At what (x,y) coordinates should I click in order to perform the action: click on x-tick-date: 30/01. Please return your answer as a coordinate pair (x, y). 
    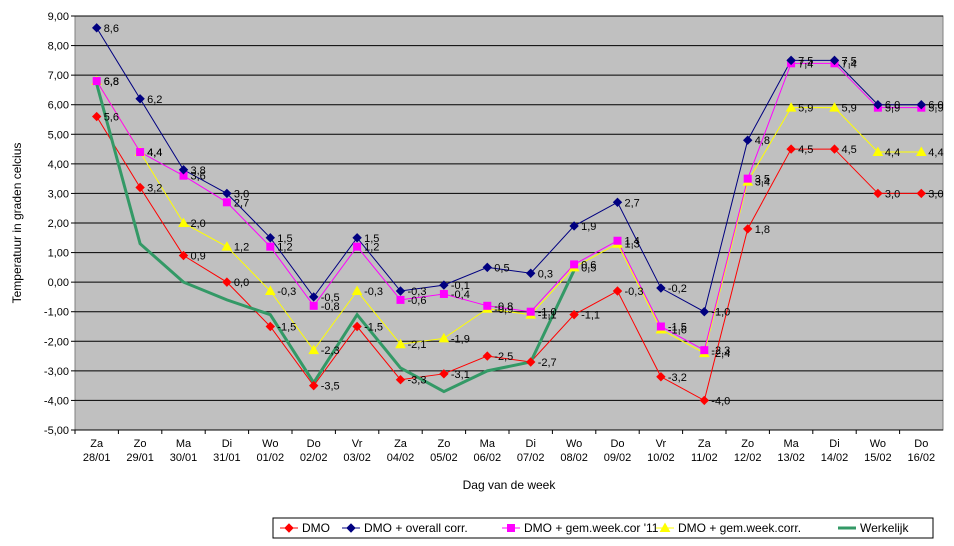
    Looking at the image, I should click on (184, 458).